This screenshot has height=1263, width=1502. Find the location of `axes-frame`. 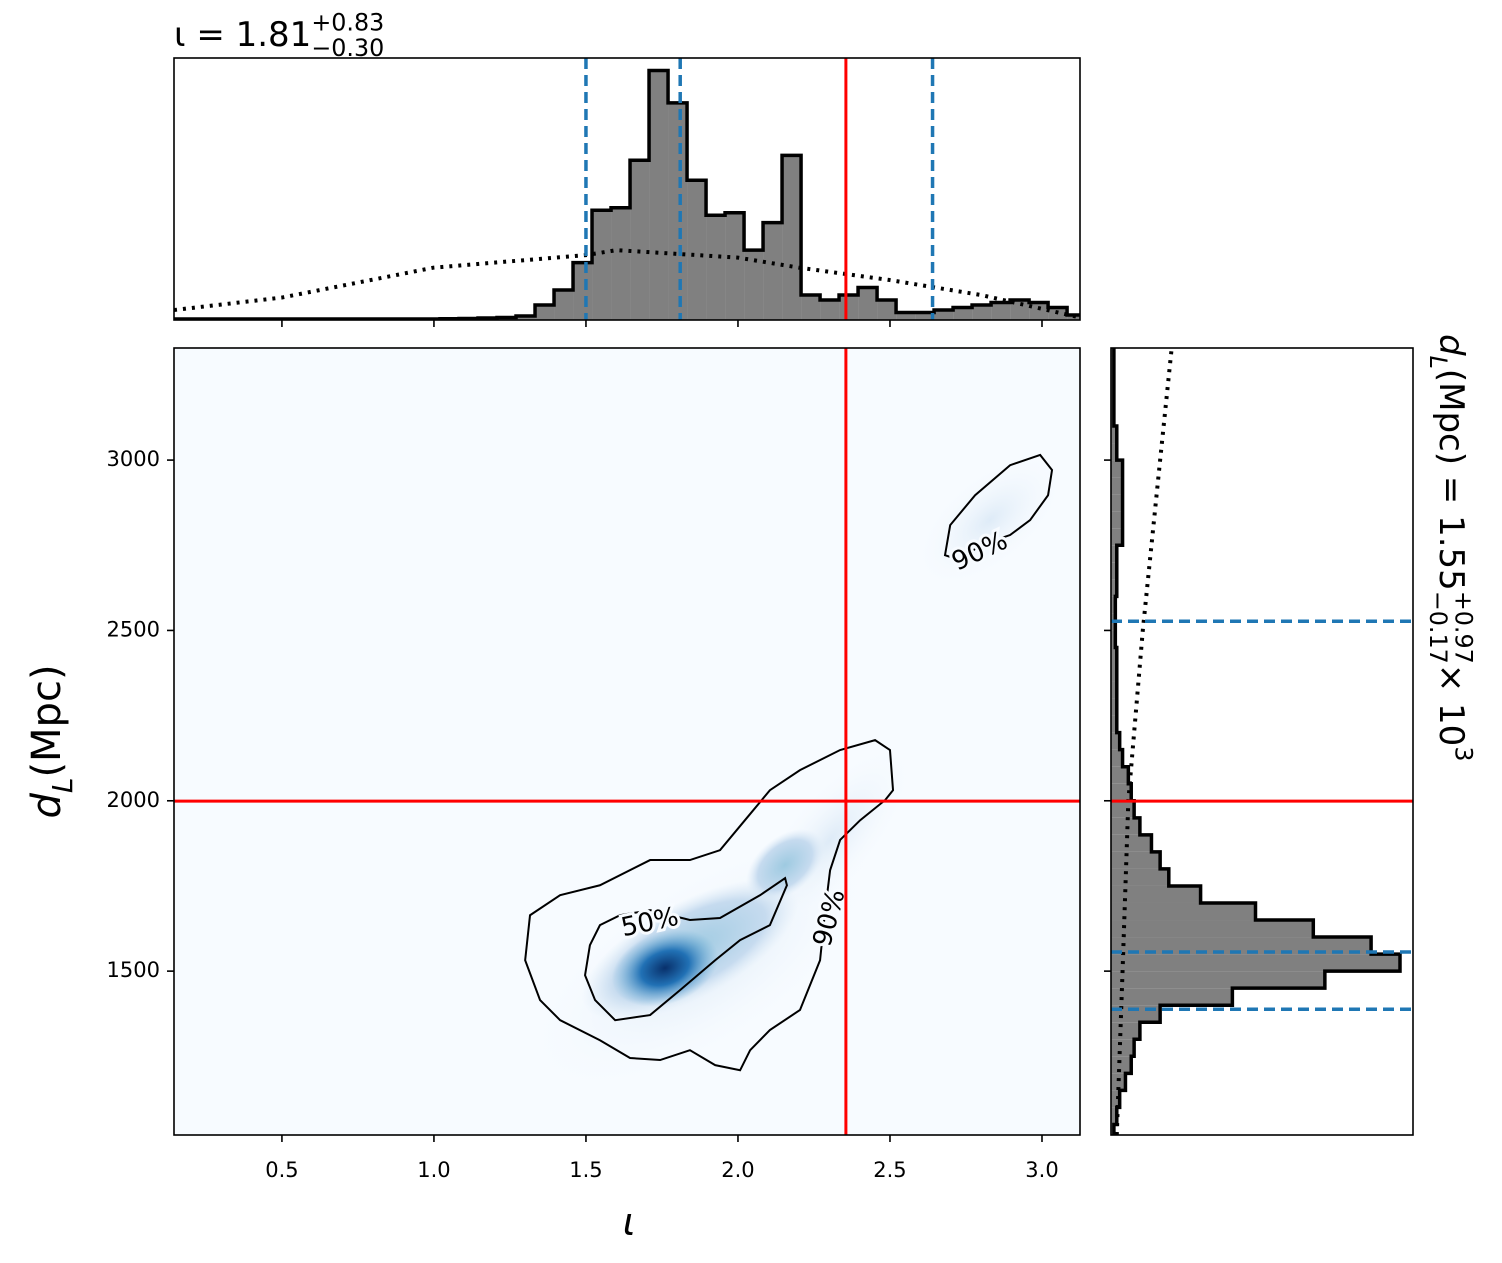

axes-frame is located at coordinates (627, 189).